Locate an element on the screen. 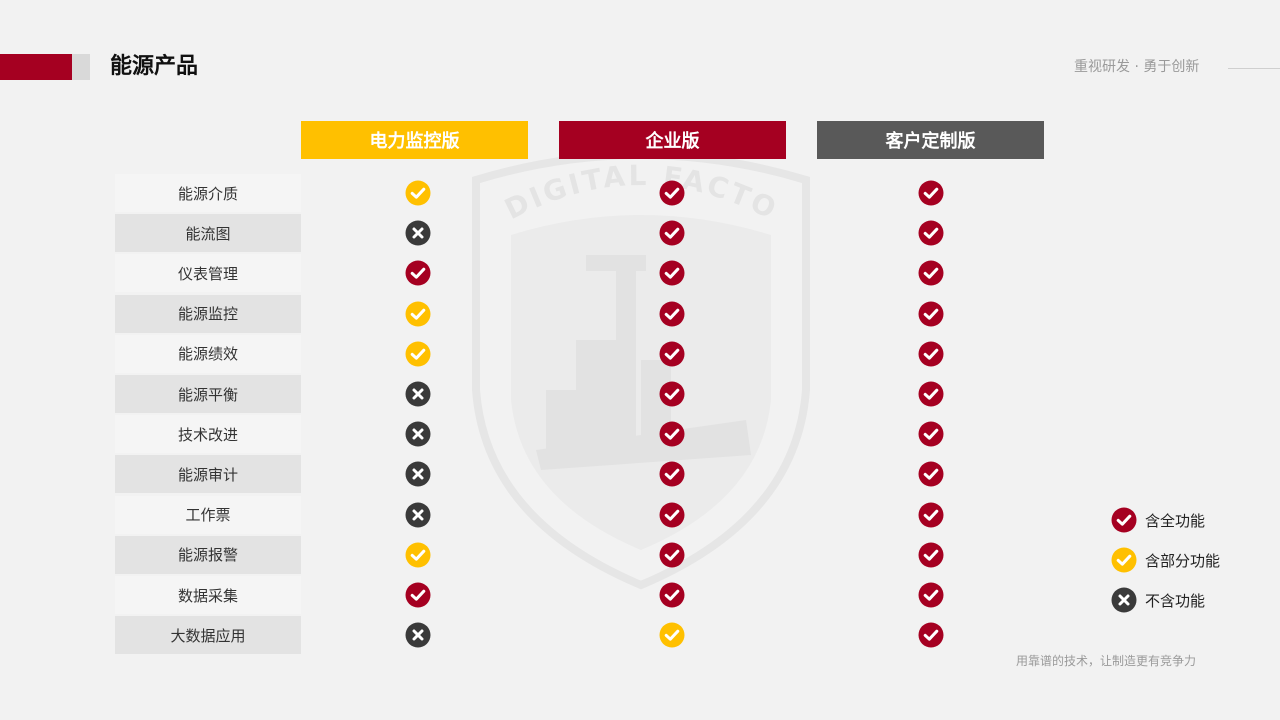  feature-row-label: 能流图 is located at coordinates (208, 233).